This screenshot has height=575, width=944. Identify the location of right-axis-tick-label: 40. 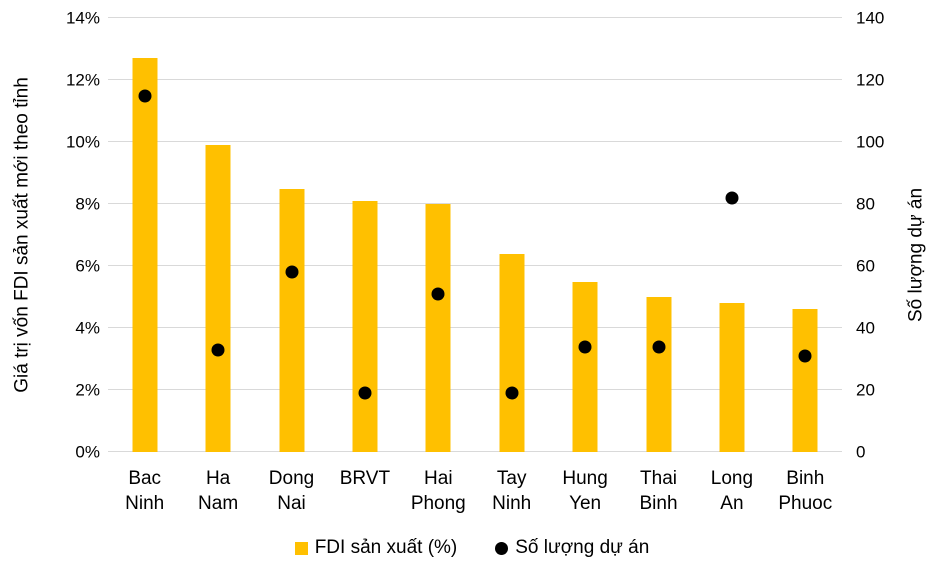
(865, 328).